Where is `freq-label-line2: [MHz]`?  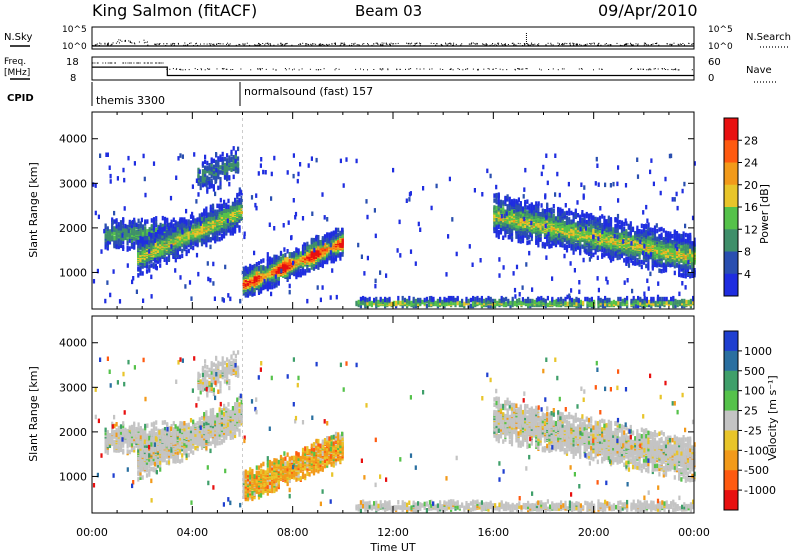
freq-label-line2: [MHz] is located at coordinates (17, 73).